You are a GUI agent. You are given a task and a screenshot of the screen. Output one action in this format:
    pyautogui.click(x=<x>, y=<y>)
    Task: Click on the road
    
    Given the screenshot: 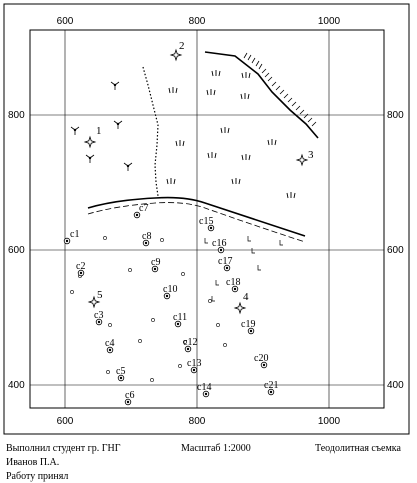 What is the action you would take?
    pyautogui.click(x=196, y=219)
    